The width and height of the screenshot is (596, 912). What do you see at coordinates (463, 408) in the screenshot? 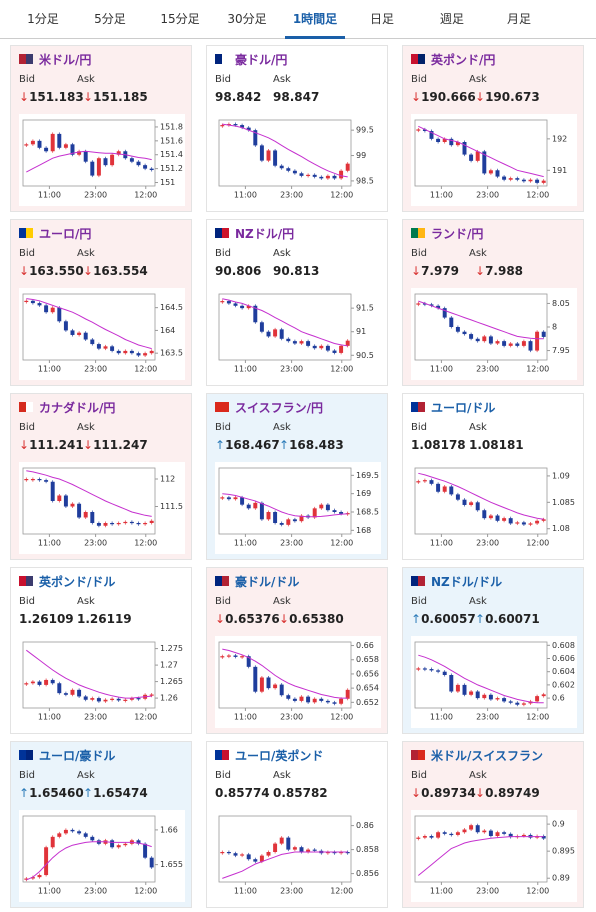
I see `pair-name: ユーロ/ドル` at bounding box center [463, 408].